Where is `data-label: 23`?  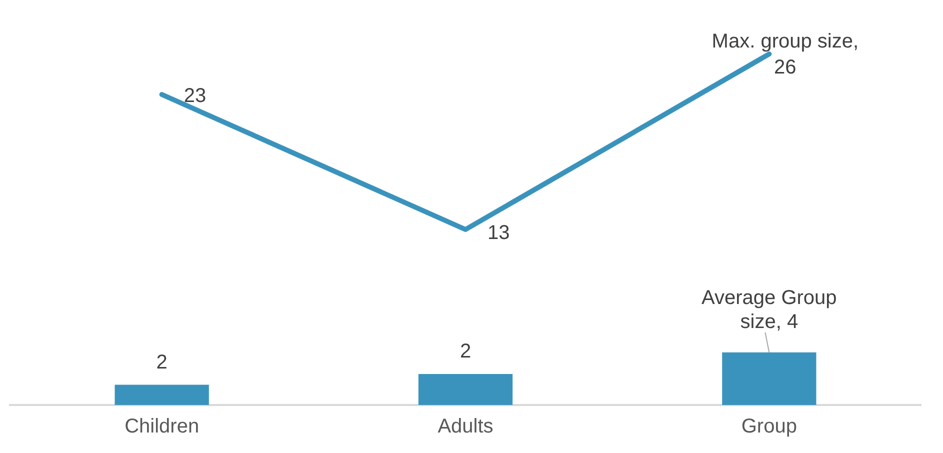 data-label: 23 is located at coordinates (195, 96).